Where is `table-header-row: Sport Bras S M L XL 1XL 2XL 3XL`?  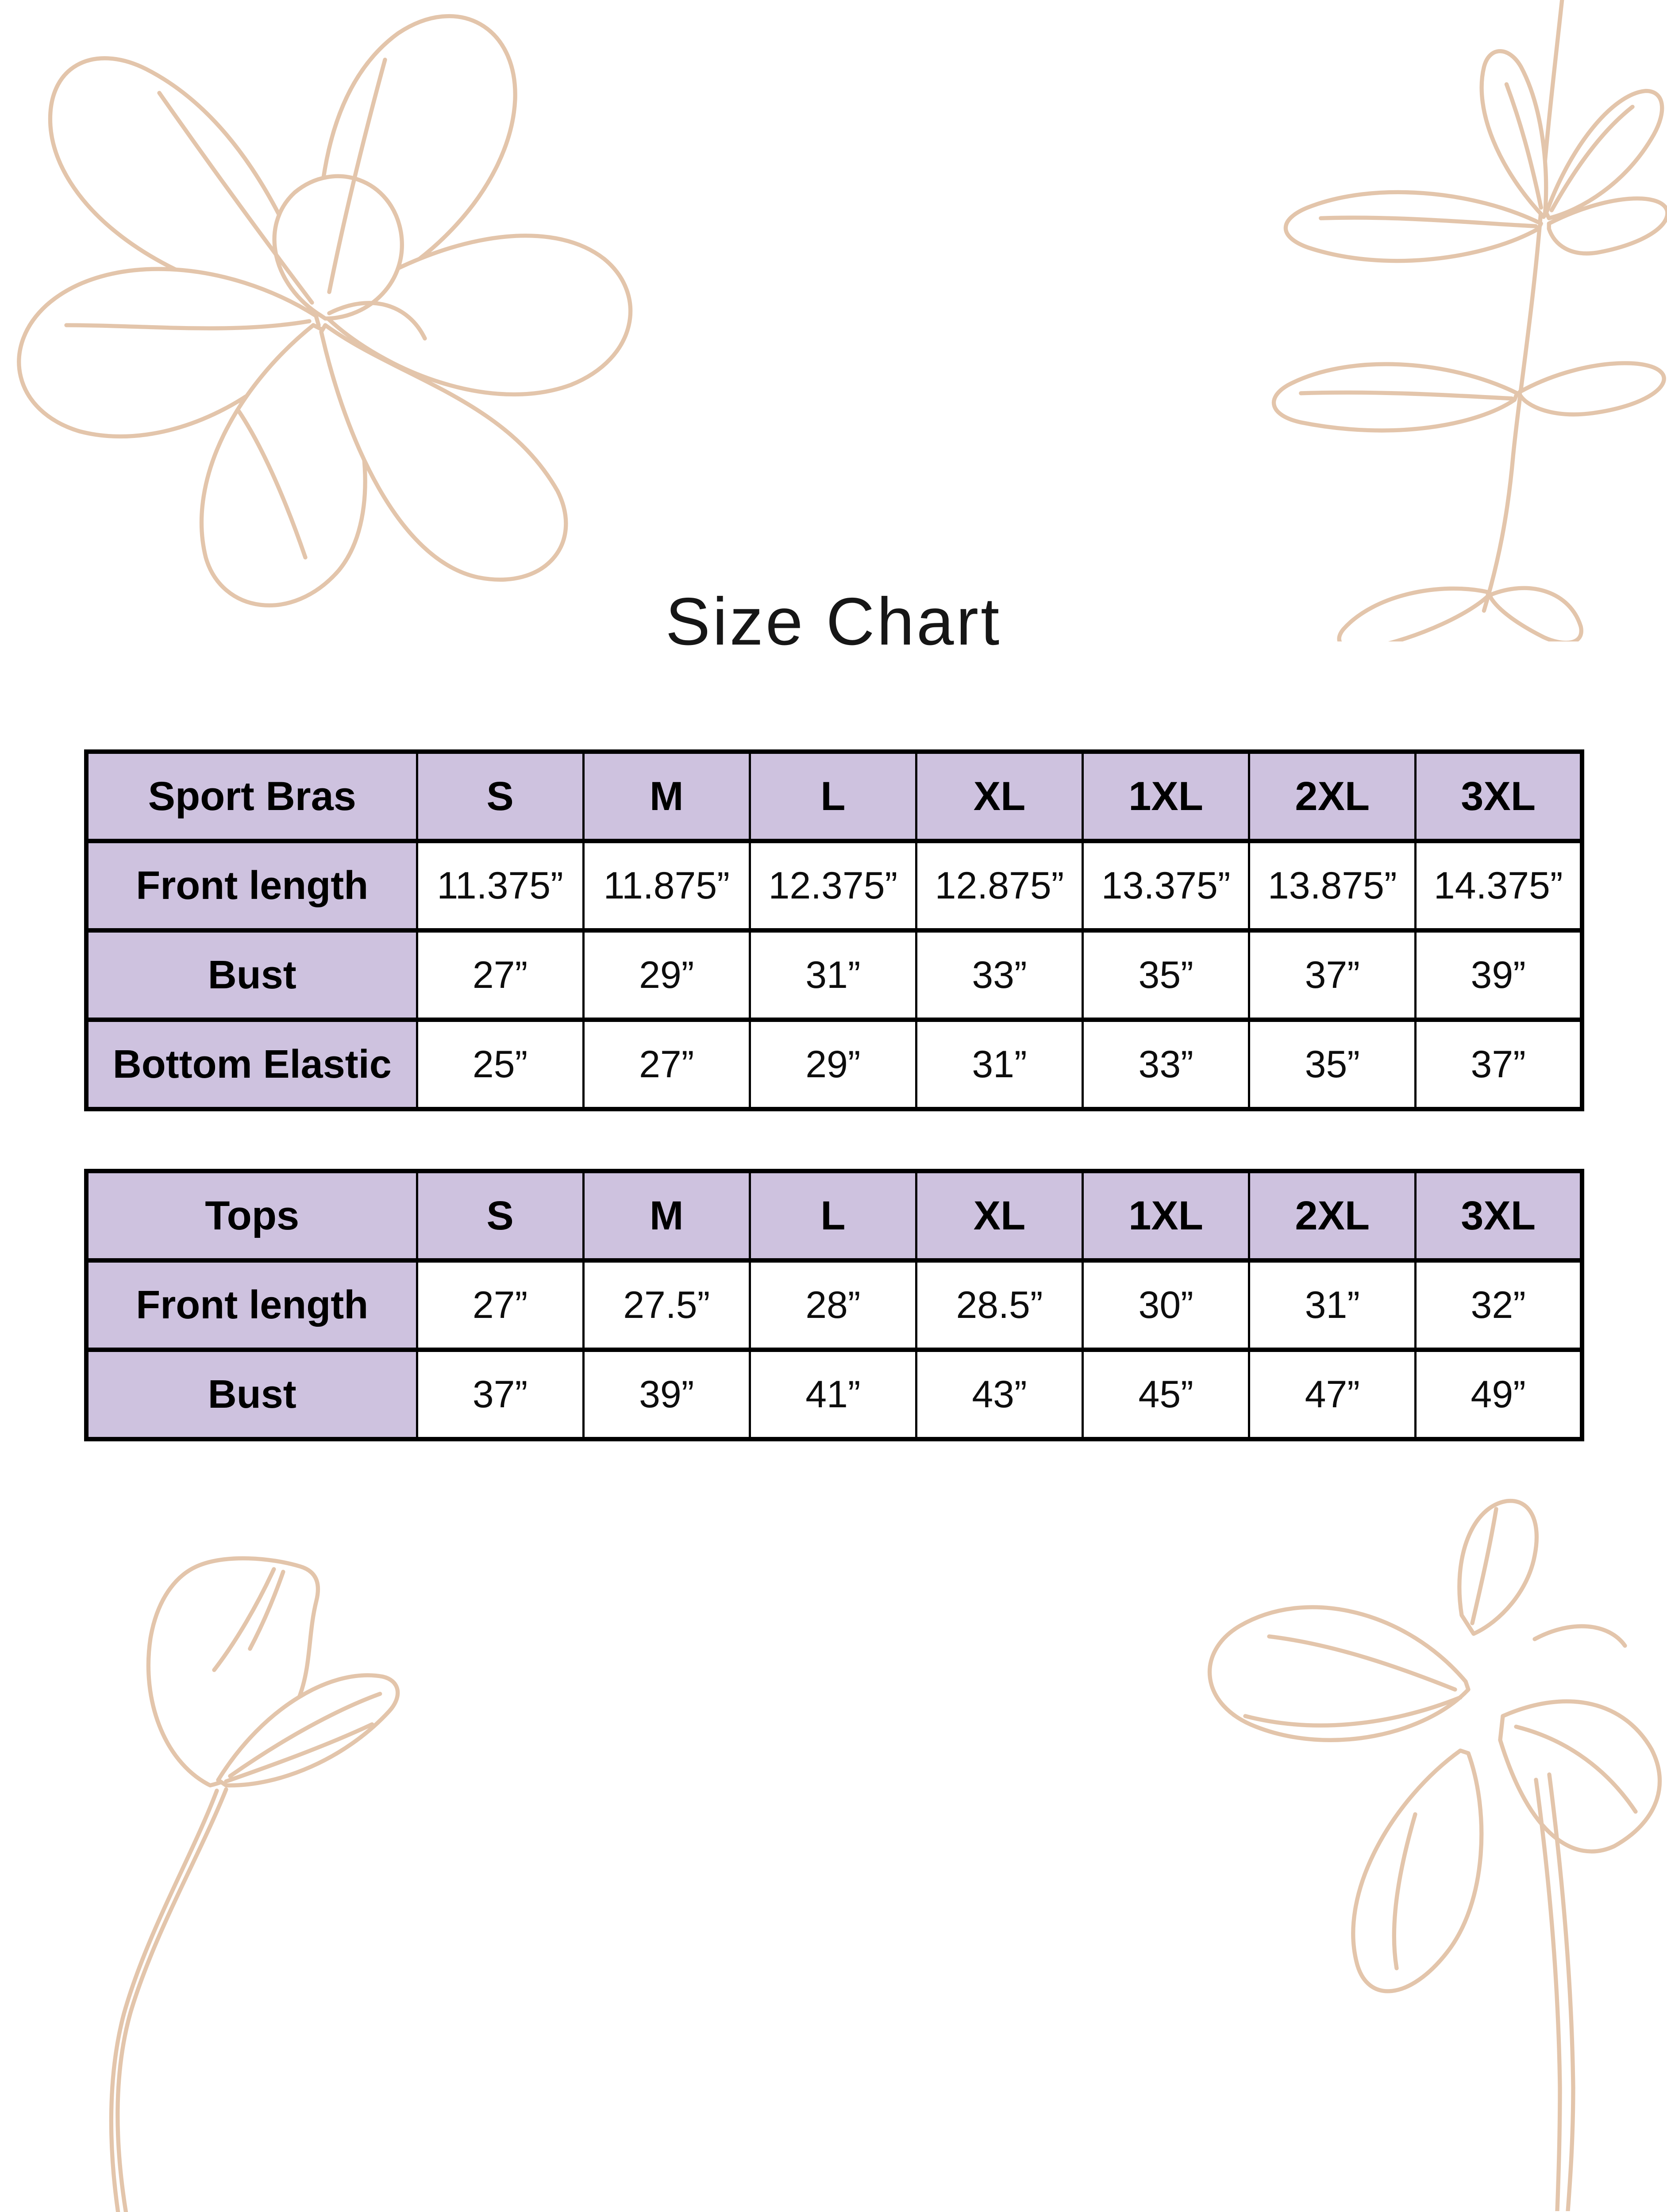
table-header-row: Sport Bras S M L XL 1XL 2XL 3XL is located at coordinates (834, 796).